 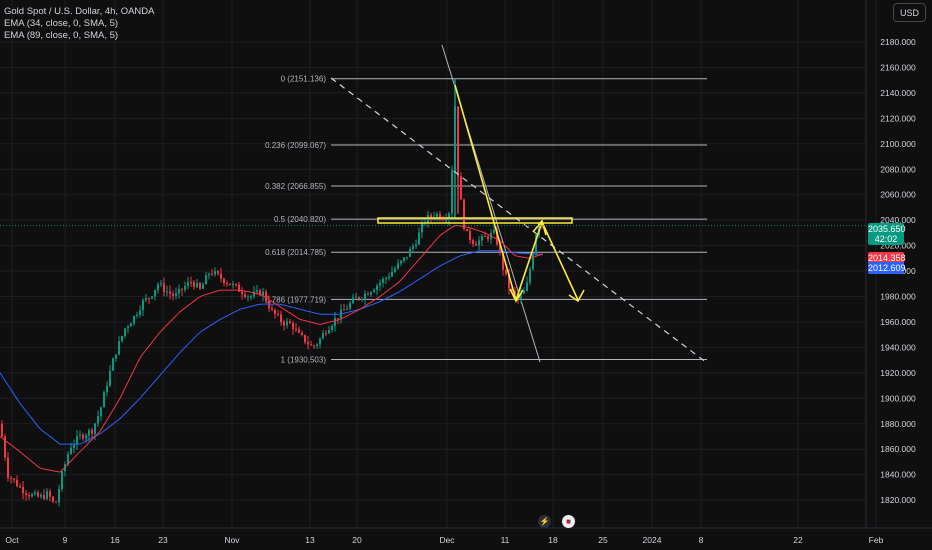 What do you see at coordinates (300, 219) in the screenshot?
I see `fib-level-label: 0.5 (2040.820)` at bounding box center [300, 219].